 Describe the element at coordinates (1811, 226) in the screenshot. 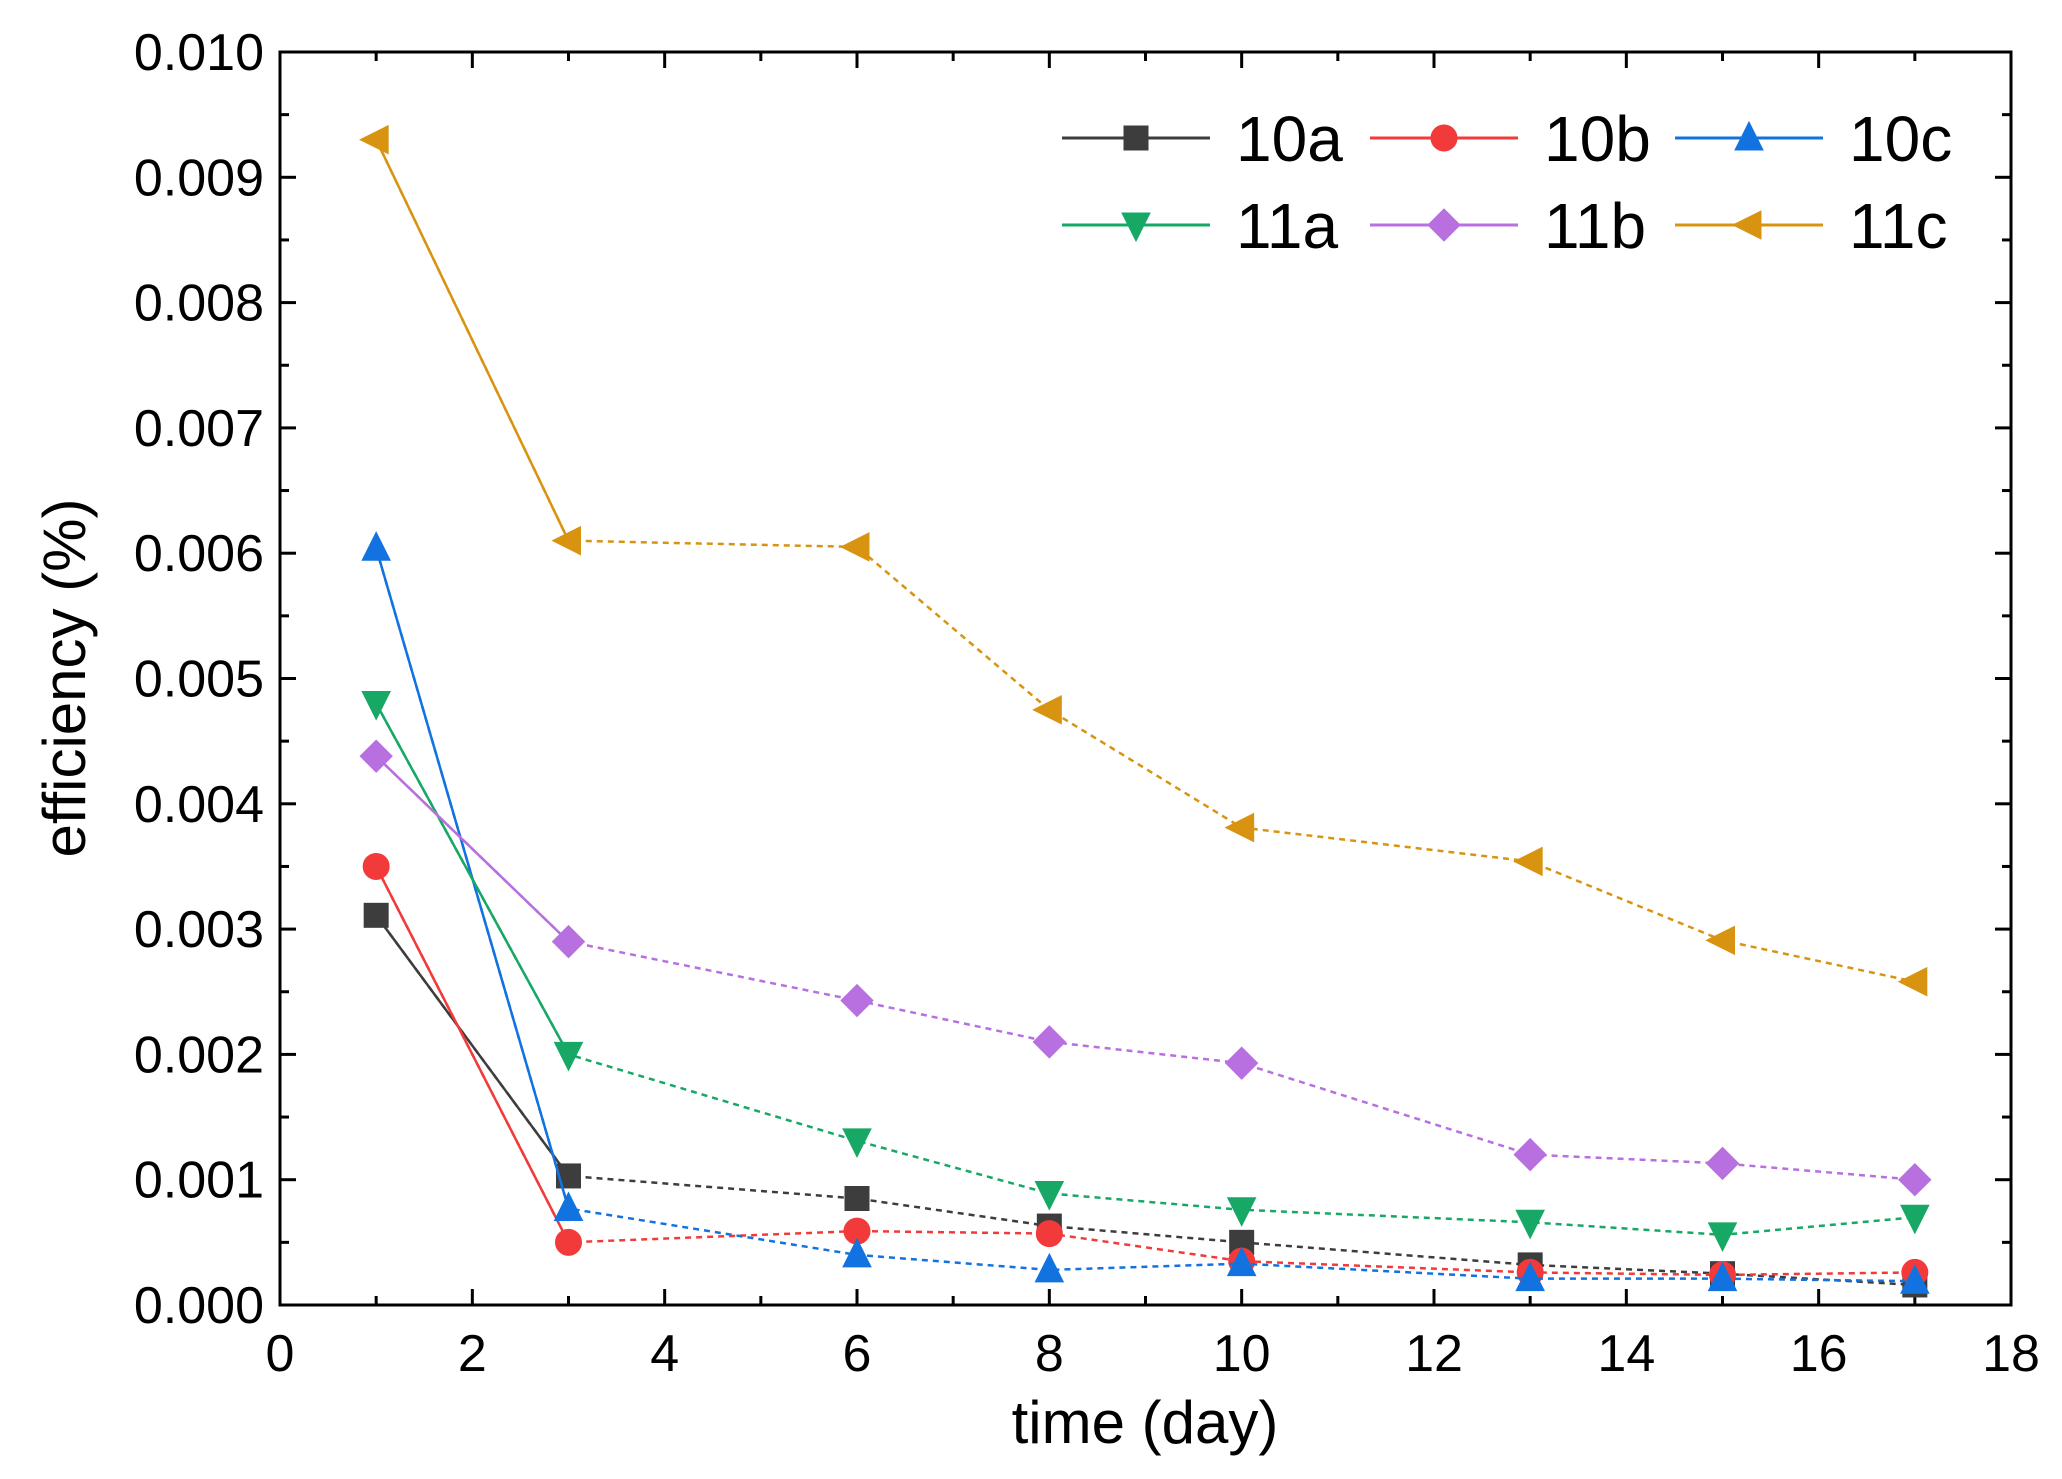

I see `legend-item-11c: 11c` at that location.